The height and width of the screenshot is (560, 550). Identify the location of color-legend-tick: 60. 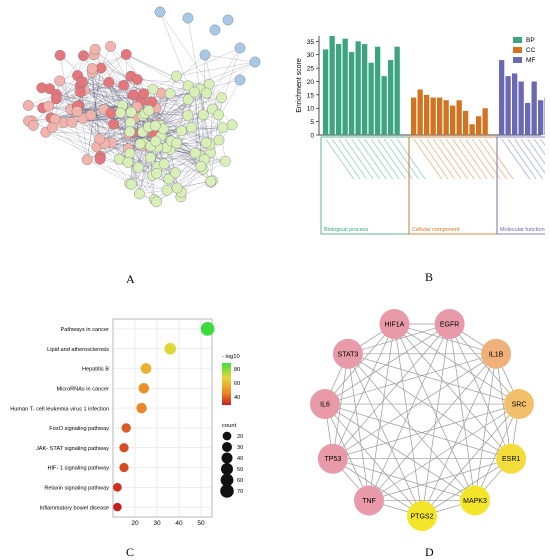
(237, 384).